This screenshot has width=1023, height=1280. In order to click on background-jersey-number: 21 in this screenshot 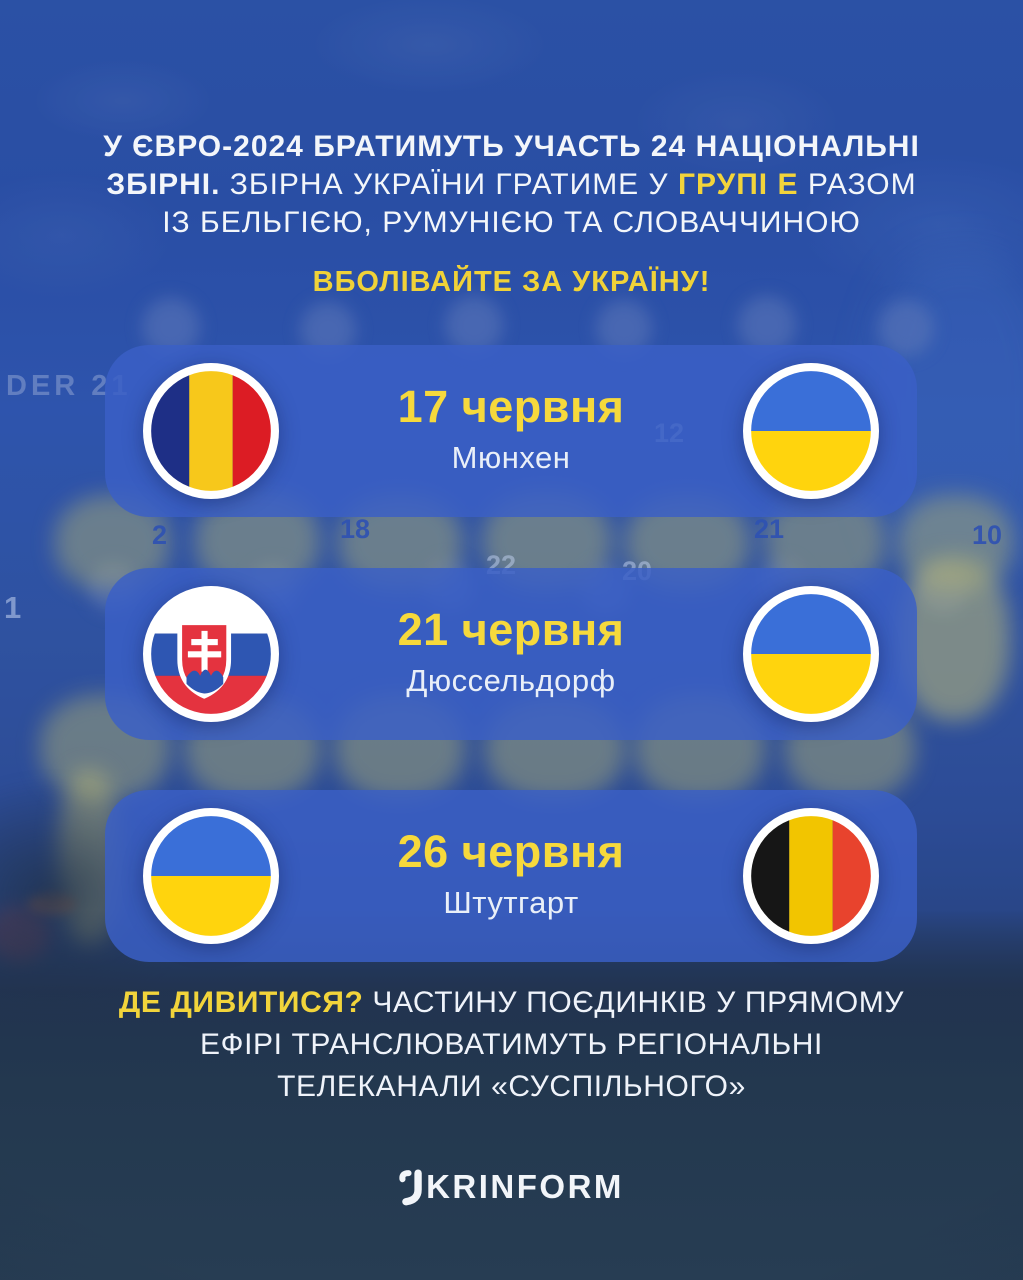, I will do `click(769, 529)`.